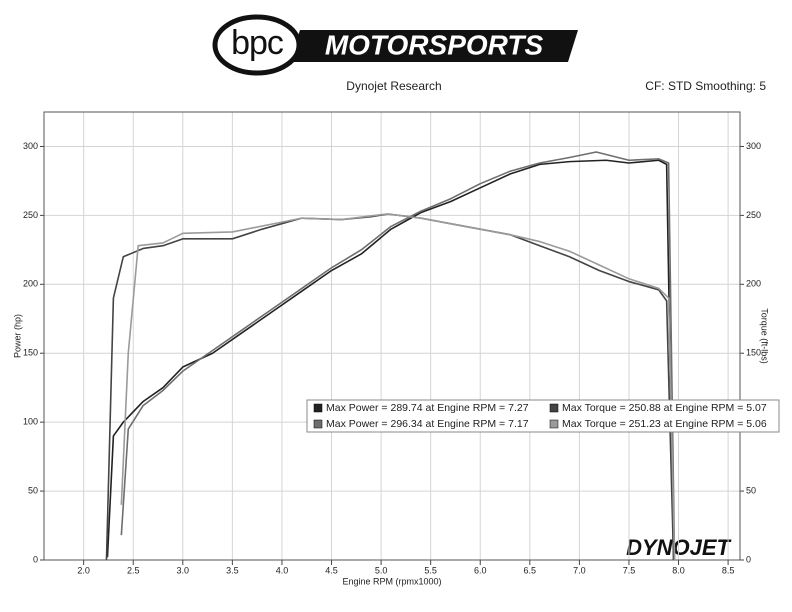  Describe the element at coordinates (83, 570) in the screenshot. I see `x-tick-label: 2.0` at that location.